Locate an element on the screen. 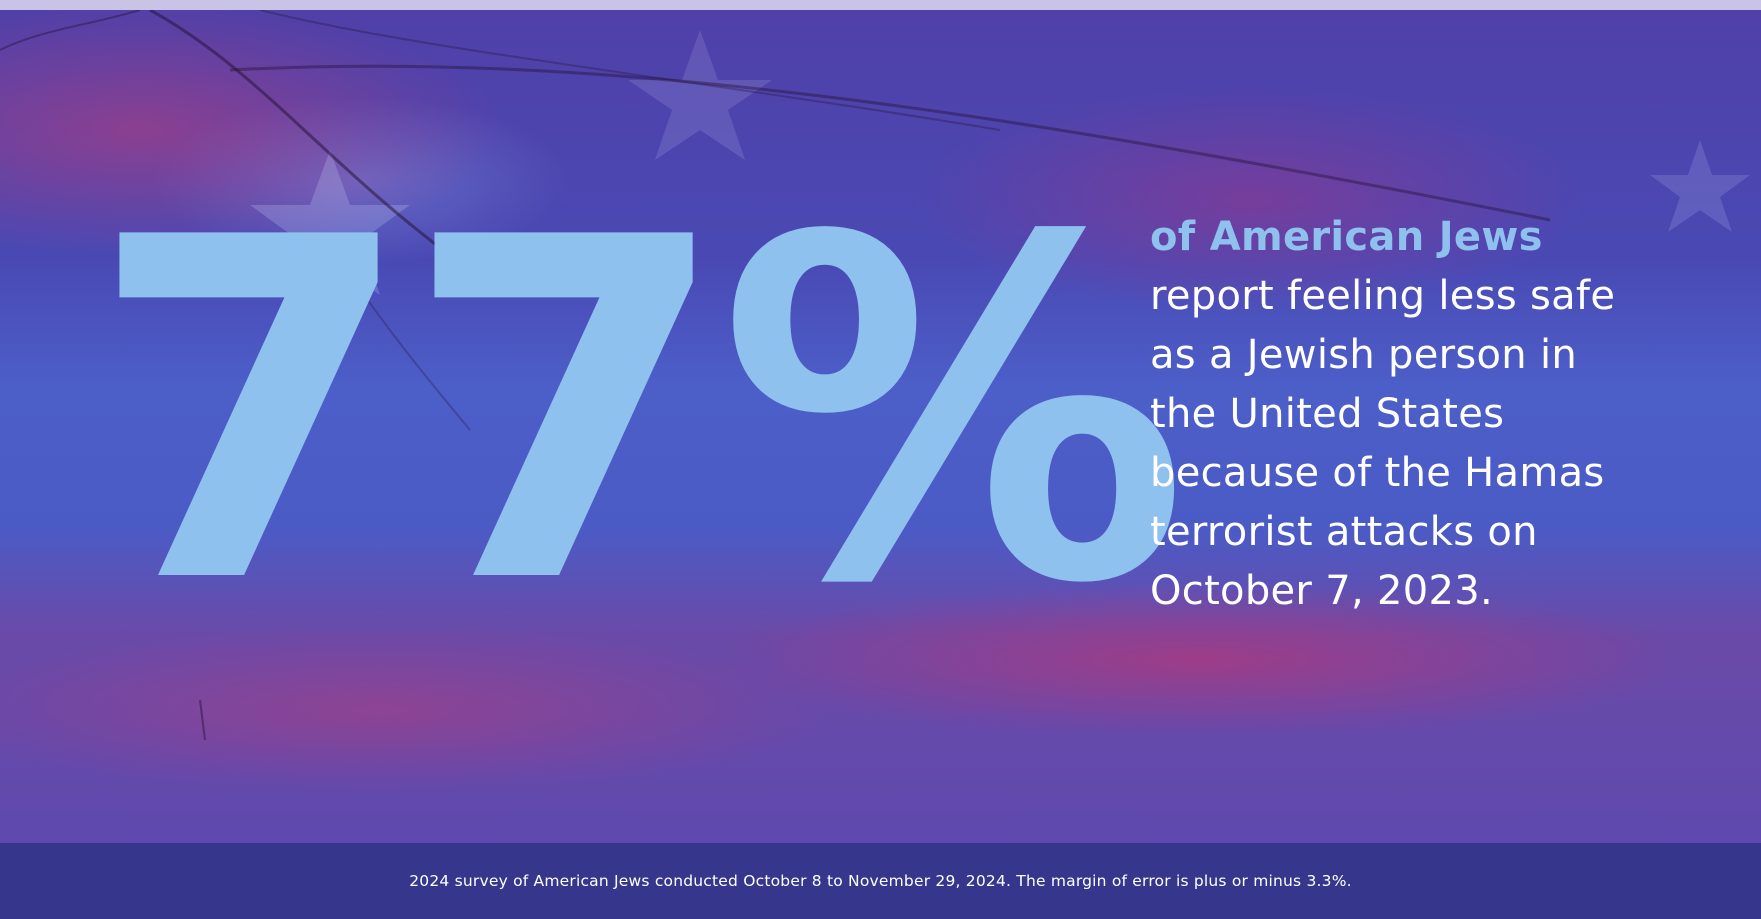 This screenshot has height=919, width=1761. description-line: as a Jewish person in is located at coordinates (1364, 355).